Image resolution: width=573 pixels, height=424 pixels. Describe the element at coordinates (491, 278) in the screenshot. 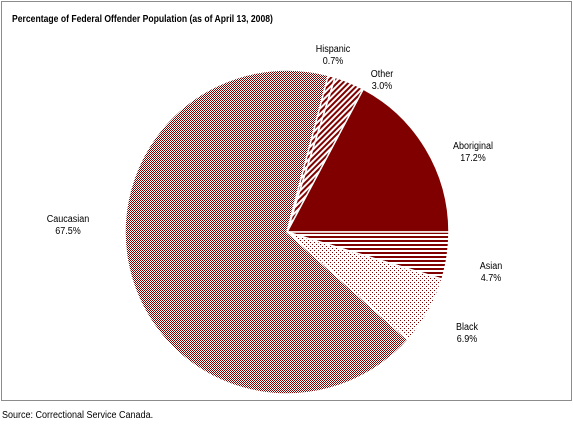

I see `slice-value: 4.7%` at that location.